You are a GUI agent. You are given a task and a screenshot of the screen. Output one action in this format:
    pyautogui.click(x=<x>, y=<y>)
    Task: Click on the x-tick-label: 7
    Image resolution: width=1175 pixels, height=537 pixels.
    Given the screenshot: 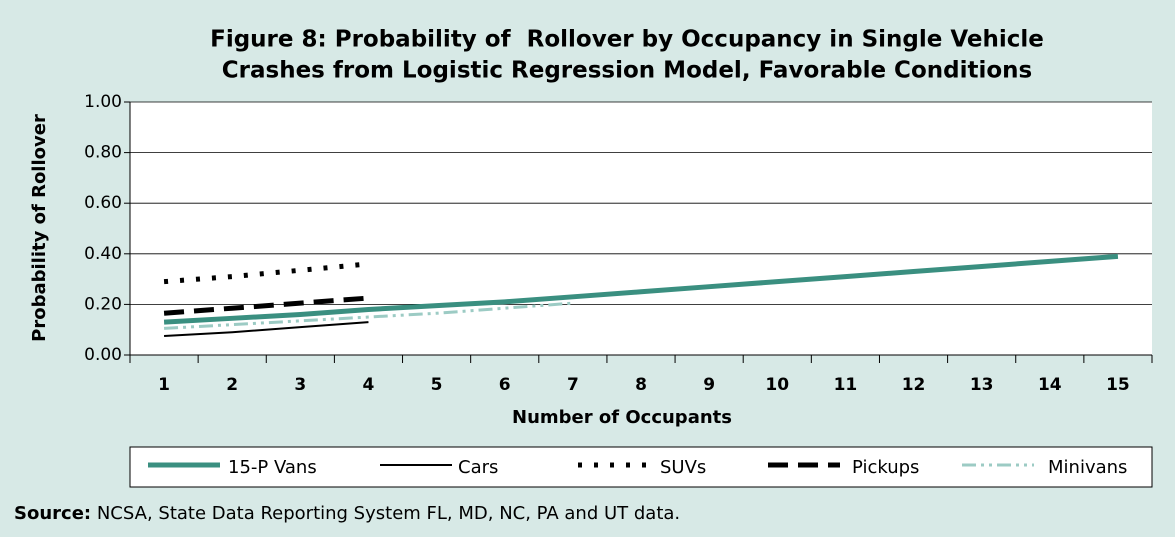 What is the action you would take?
    pyautogui.click(x=573, y=385)
    